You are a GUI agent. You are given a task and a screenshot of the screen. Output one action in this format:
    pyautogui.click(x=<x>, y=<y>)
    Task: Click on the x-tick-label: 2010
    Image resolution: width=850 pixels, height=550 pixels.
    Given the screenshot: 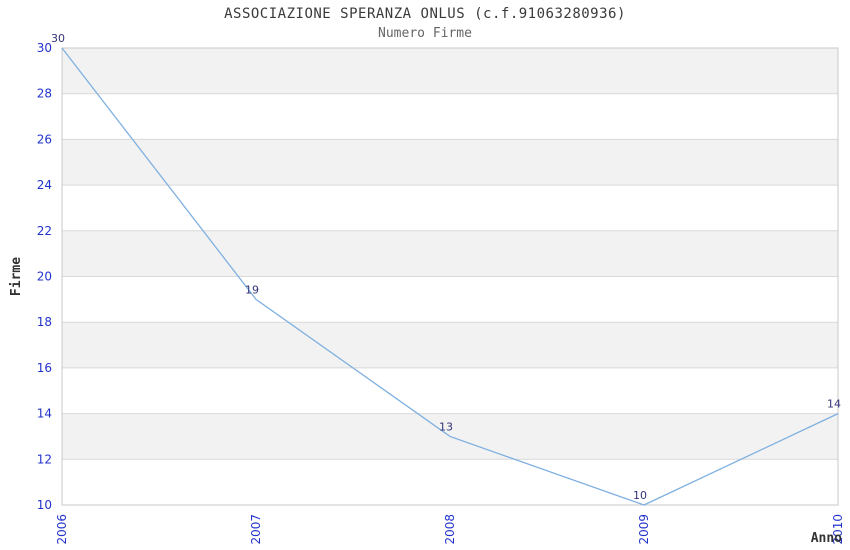 What is the action you would take?
    pyautogui.click(x=838, y=529)
    